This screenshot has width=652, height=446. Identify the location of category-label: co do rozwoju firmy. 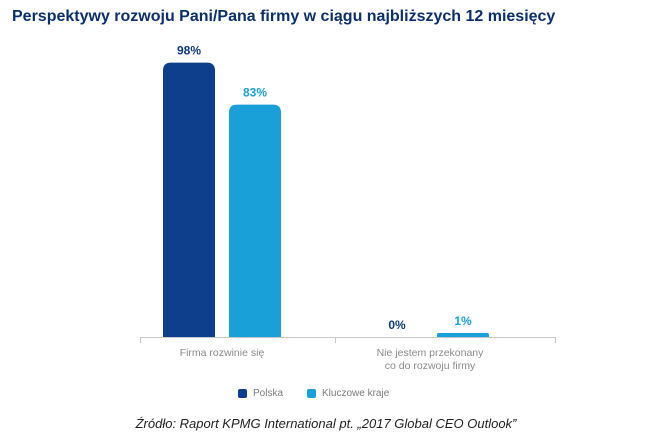
(430, 366).